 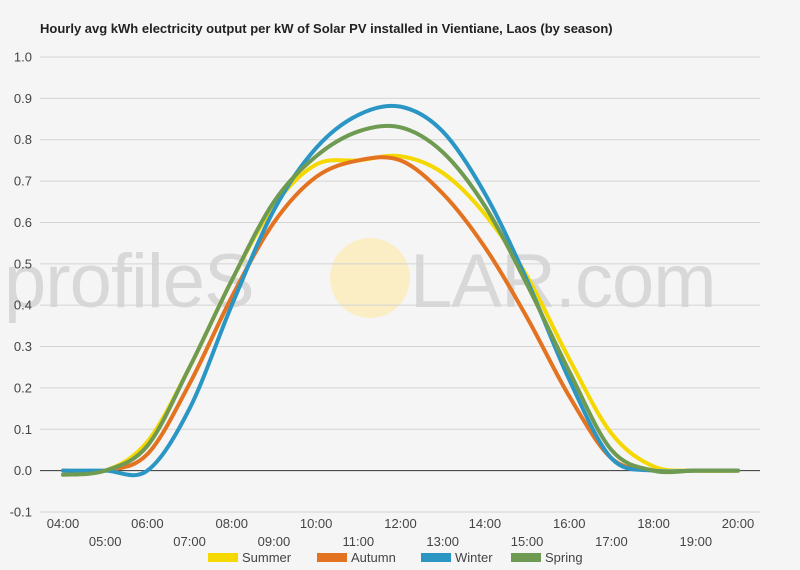 What do you see at coordinates (21, 285) in the screenshot?
I see `y-axis-ticks: -0.1 0.0 0.1 0.2 0.3 0.4 0.5 0.6 0.7 0.8 0.9 1.0` at bounding box center [21, 285].